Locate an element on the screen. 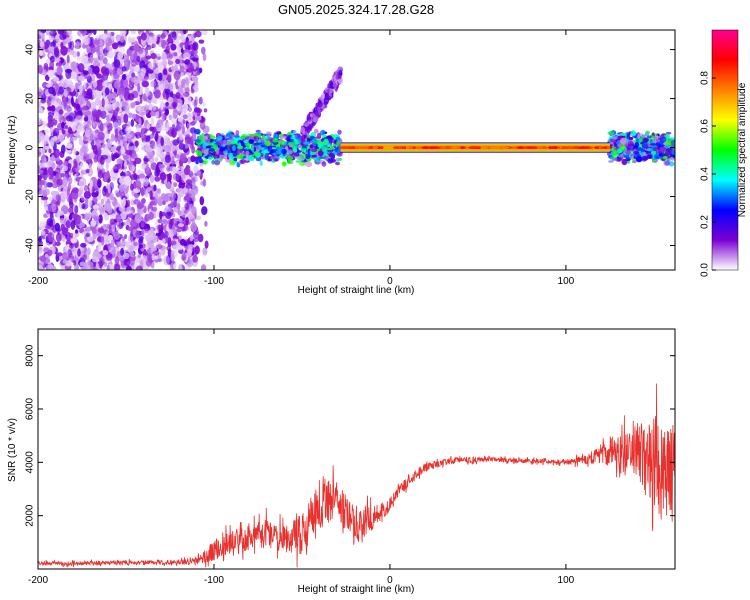  y-tick-label: 0 is located at coordinates (30, 147).